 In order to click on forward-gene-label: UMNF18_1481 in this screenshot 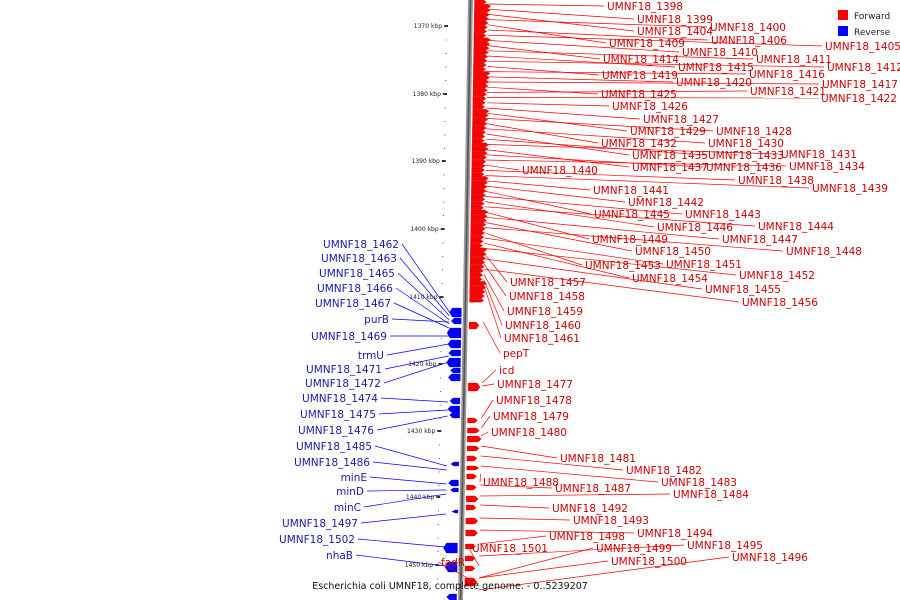, I will do `click(598, 459)`.